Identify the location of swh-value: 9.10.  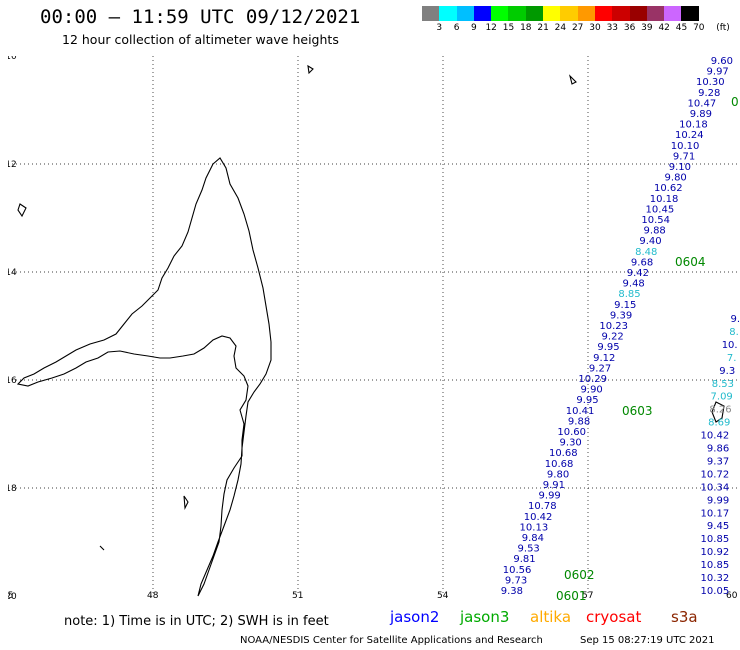
(680, 167).